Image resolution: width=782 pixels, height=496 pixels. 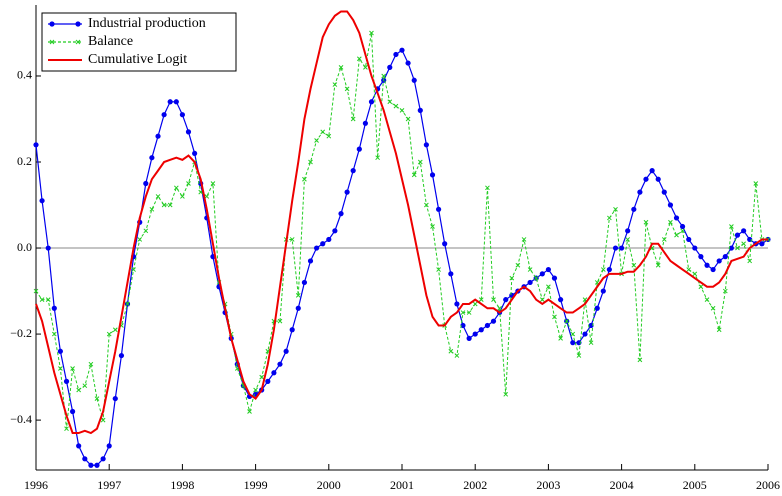 I want to click on x-tick-label: 2001, so click(x=402, y=485).